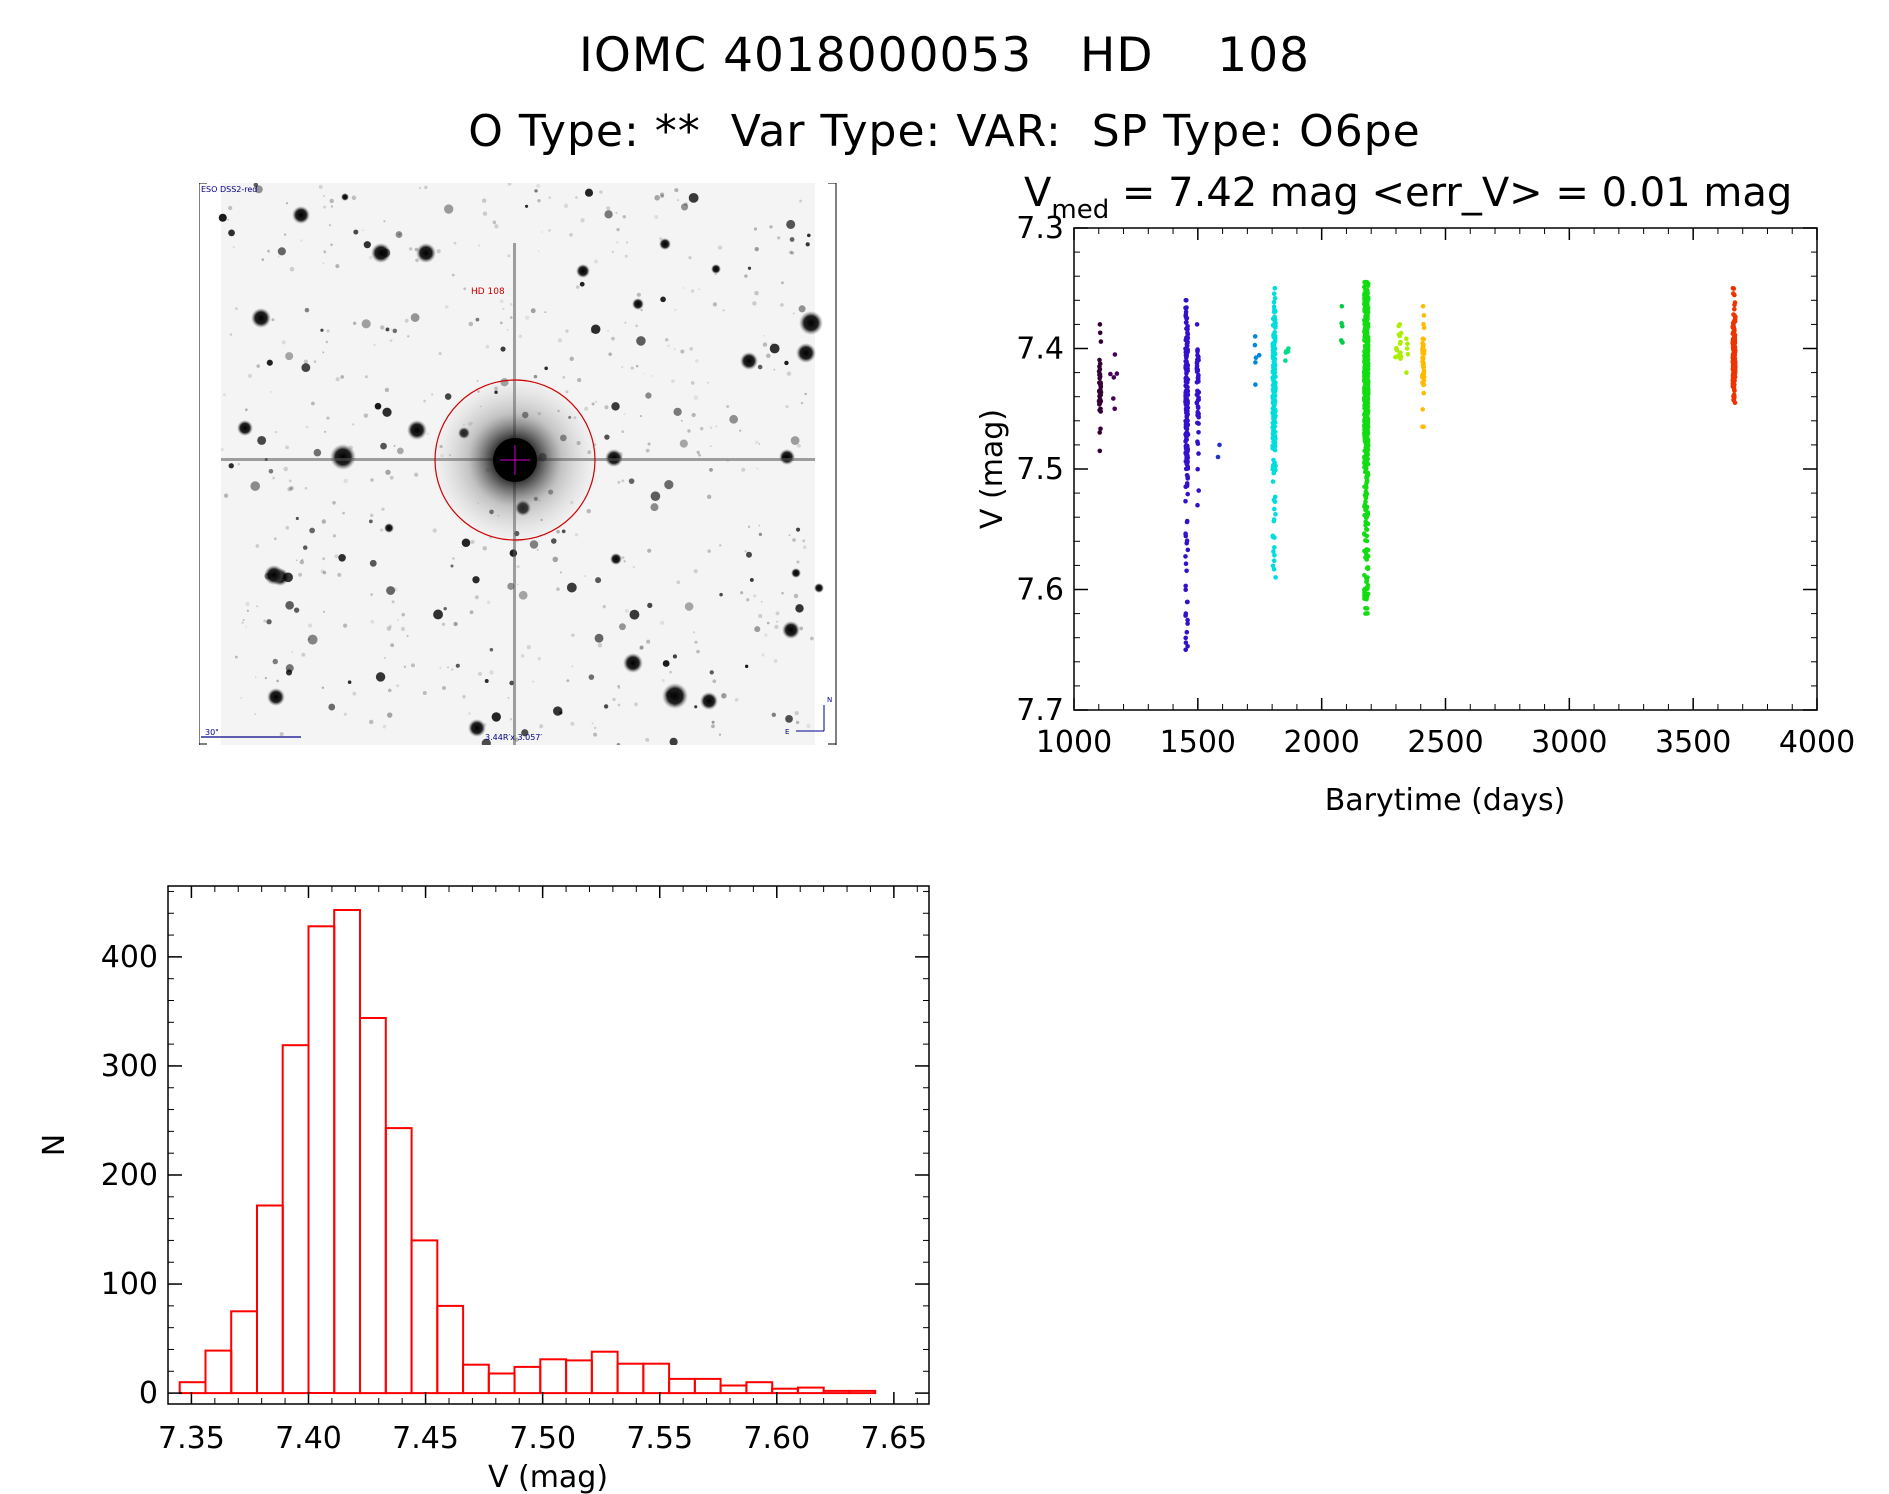  What do you see at coordinates (488, 292) in the screenshot?
I see `target-label: HD 108` at bounding box center [488, 292].